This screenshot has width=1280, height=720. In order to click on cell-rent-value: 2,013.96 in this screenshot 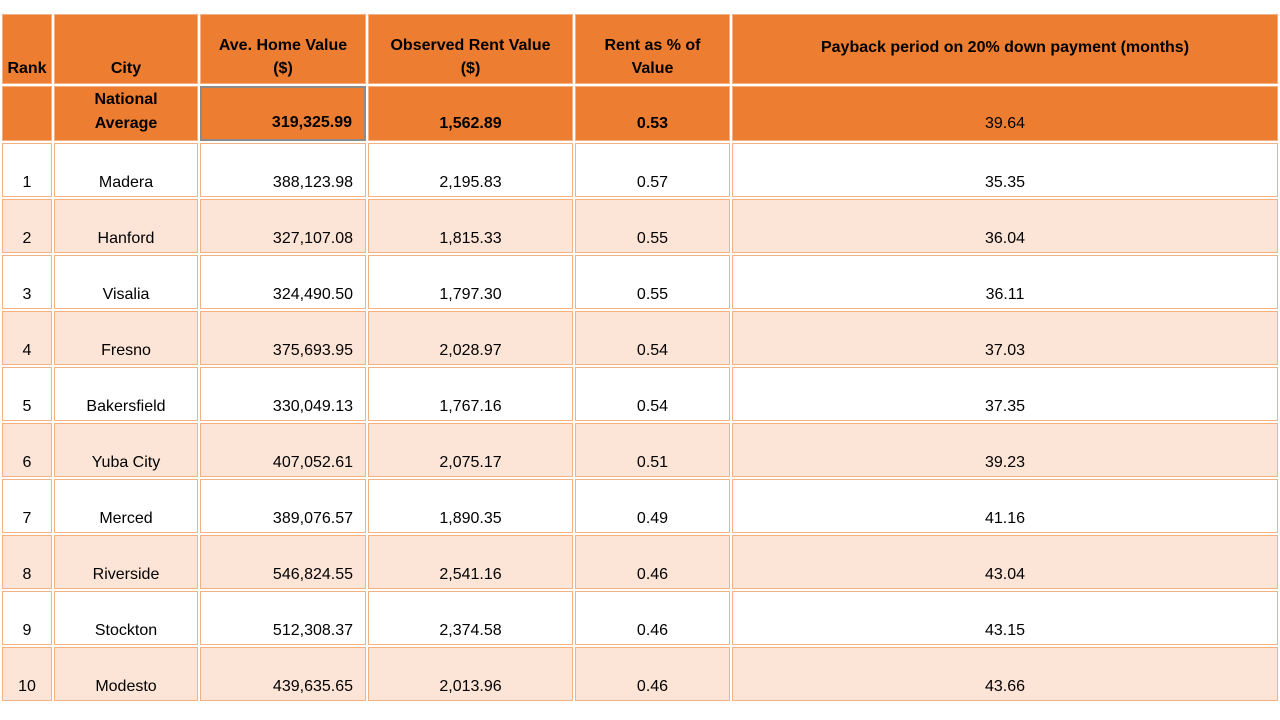, I will do `click(470, 674)`.